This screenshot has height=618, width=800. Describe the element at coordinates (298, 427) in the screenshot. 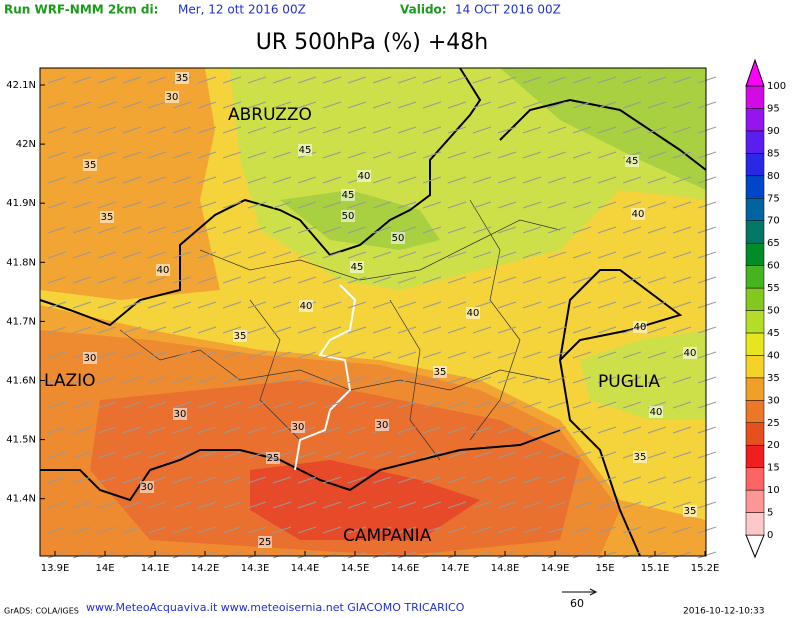

I see `contour-label-bg` at that location.